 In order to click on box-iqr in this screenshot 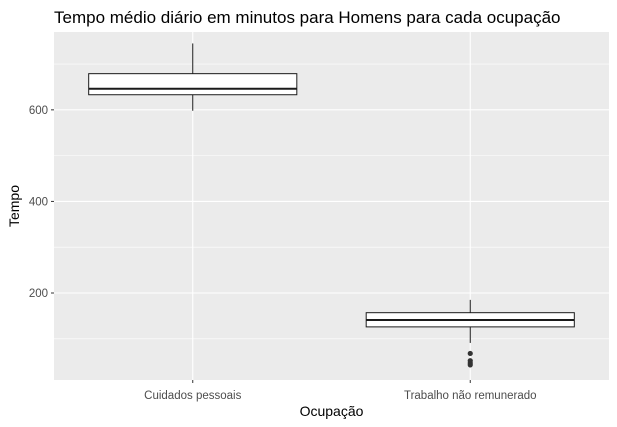, I will do `click(193, 84)`.